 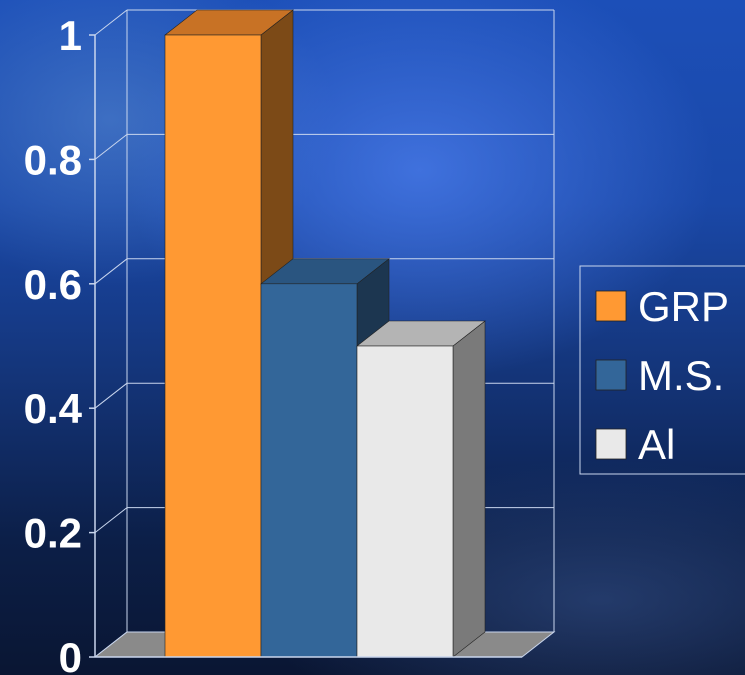 I want to click on y-tick-label: 0.2, so click(x=53, y=533).